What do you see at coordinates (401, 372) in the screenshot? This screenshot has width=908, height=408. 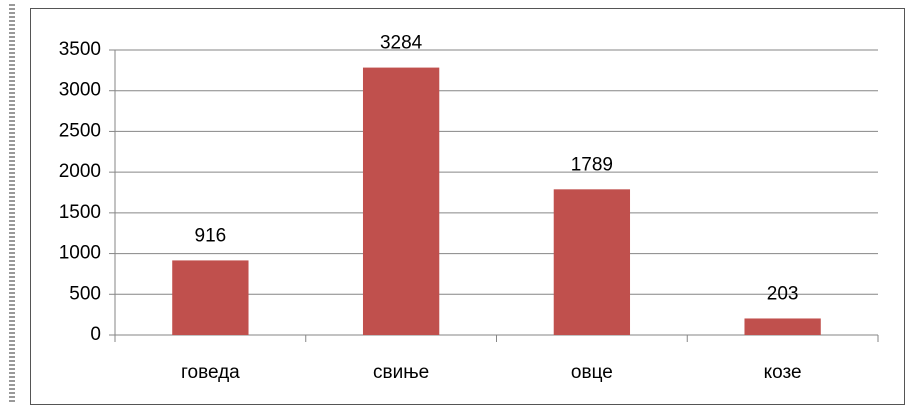 I see `x-tick-label: свиње` at bounding box center [401, 372].